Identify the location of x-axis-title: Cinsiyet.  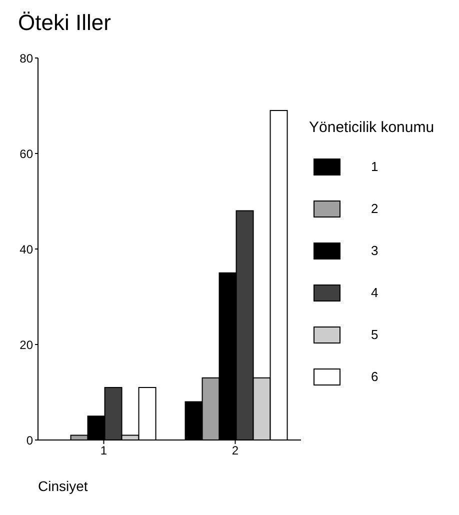
(63, 486).